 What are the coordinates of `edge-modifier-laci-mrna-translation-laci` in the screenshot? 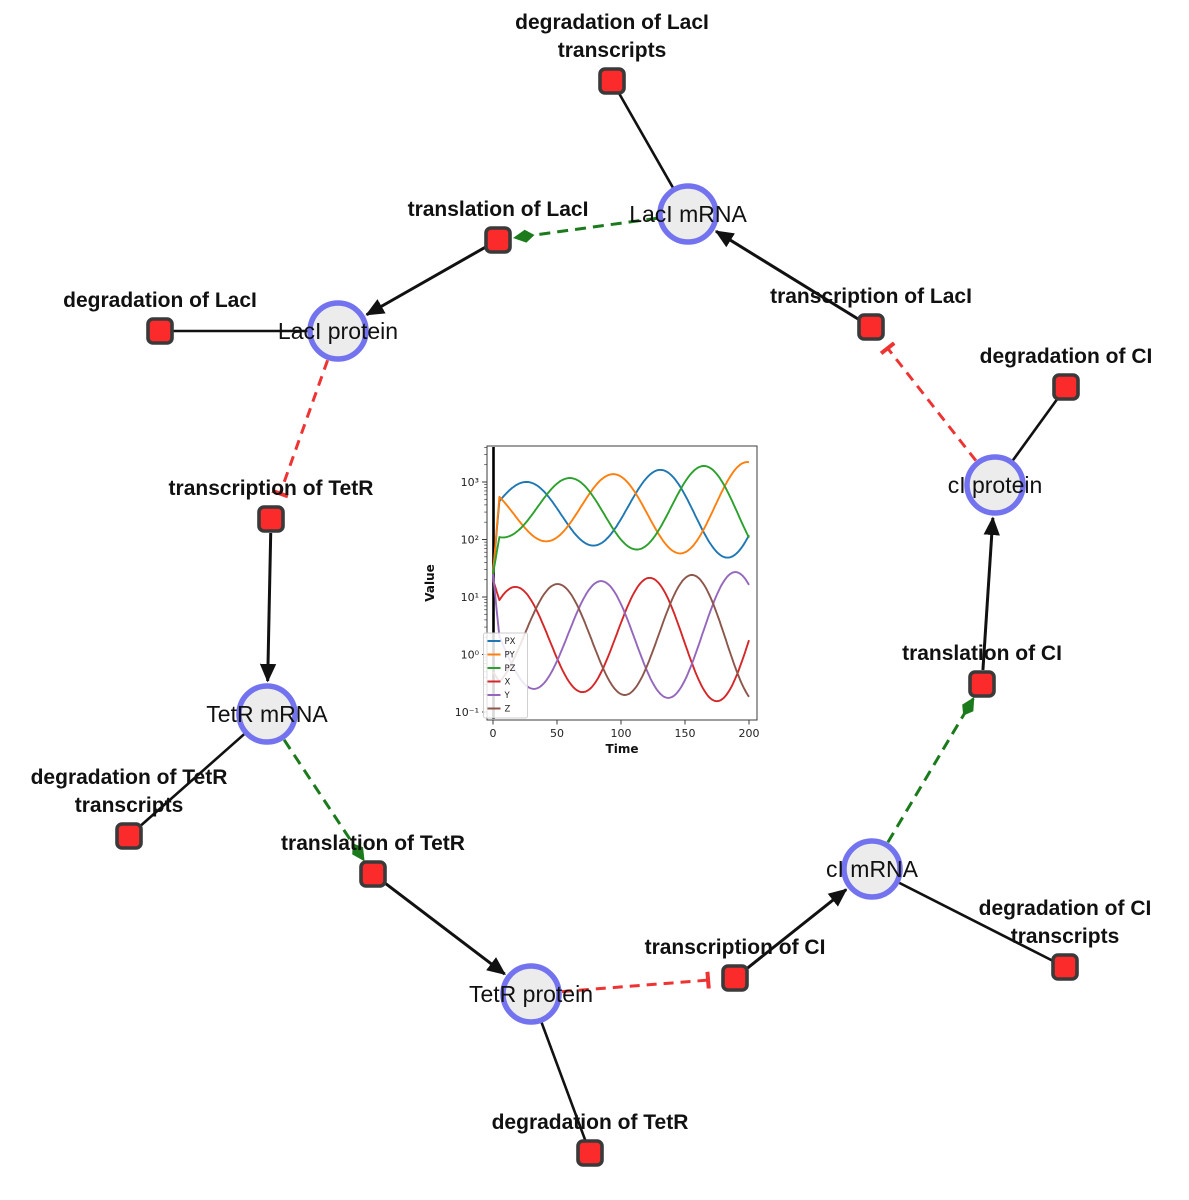 It's located at (585, 229).